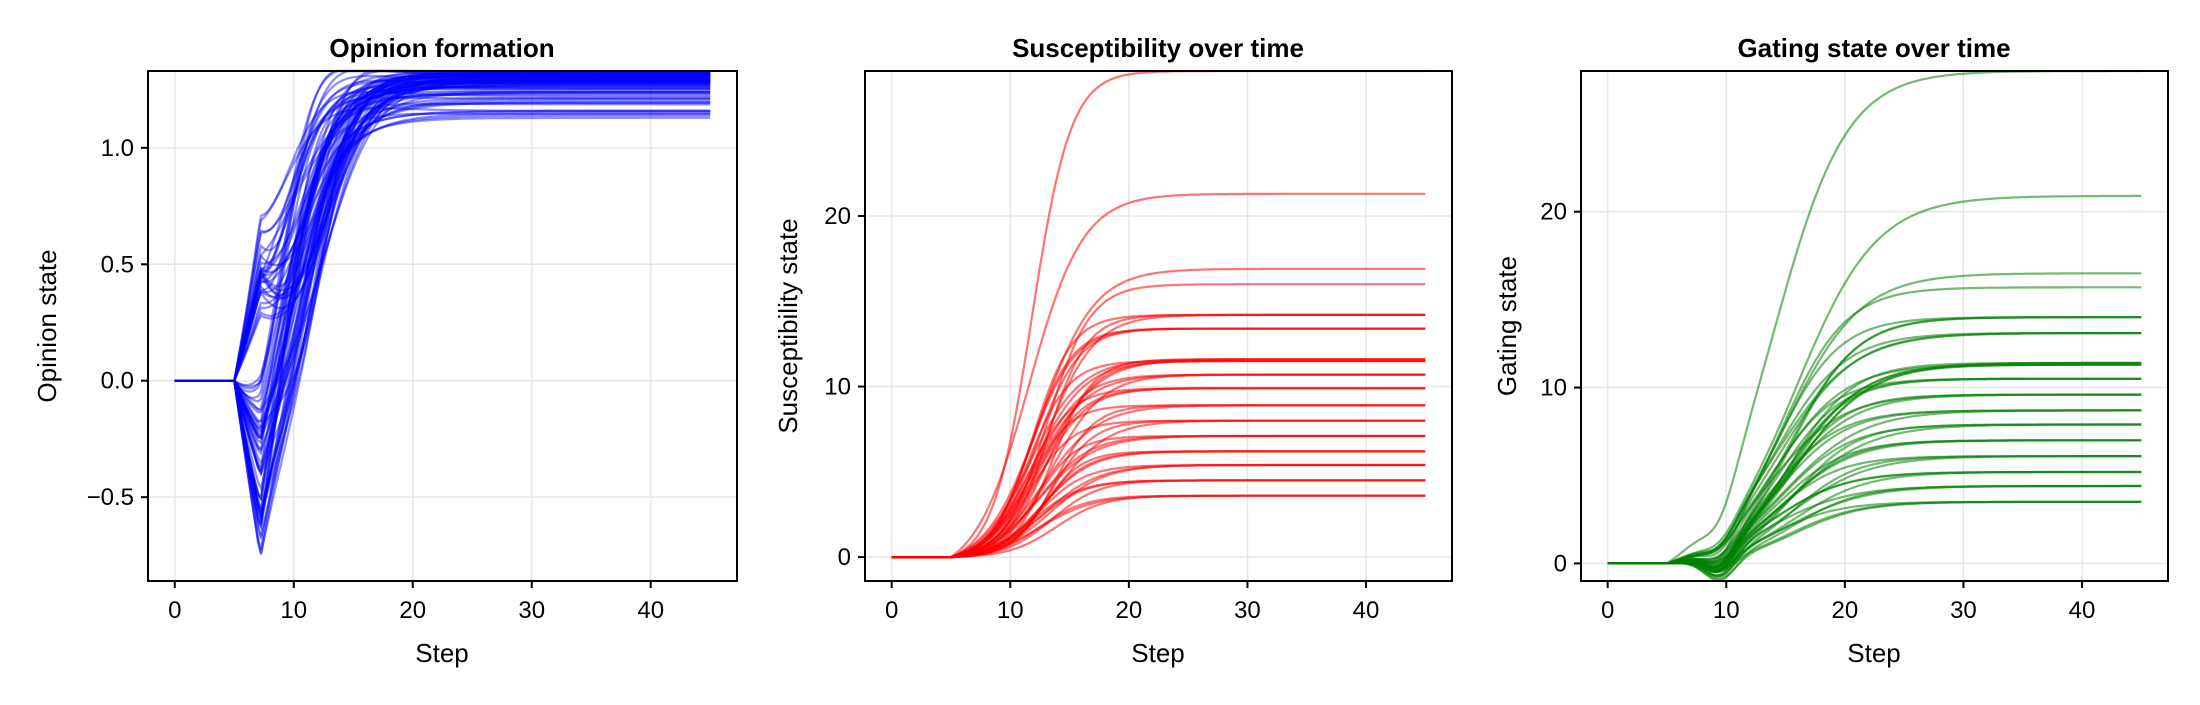 This screenshot has height=705, width=2200. What do you see at coordinates (47, 325) in the screenshot?
I see `y-axis-label: Opinion state` at bounding box center [47, 325].